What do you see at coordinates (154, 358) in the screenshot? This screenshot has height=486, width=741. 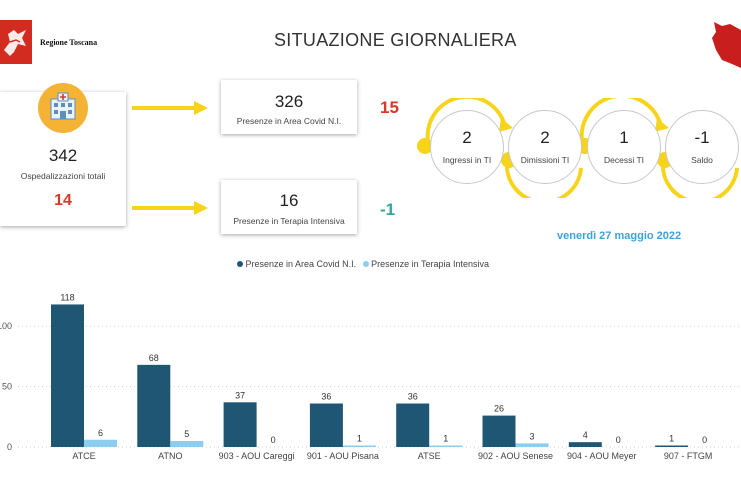 I see `data-label: 68` at bounding box center [154, 358].